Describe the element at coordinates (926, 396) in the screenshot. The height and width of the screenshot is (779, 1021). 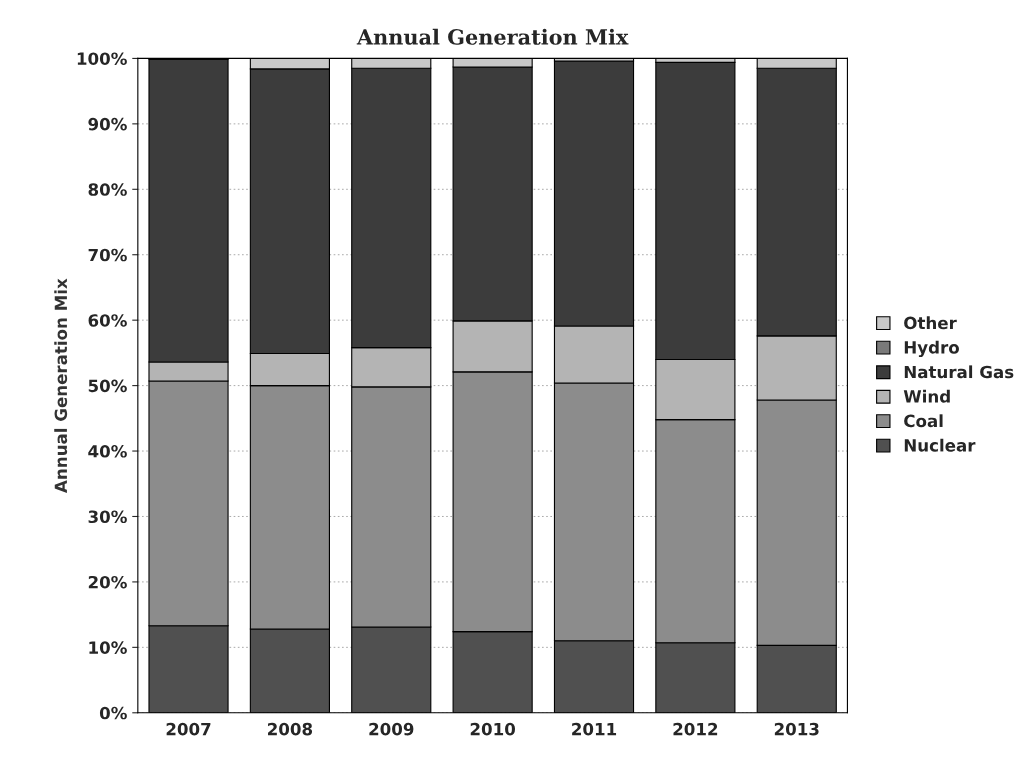
I see `legend-label: Wind` at that location.